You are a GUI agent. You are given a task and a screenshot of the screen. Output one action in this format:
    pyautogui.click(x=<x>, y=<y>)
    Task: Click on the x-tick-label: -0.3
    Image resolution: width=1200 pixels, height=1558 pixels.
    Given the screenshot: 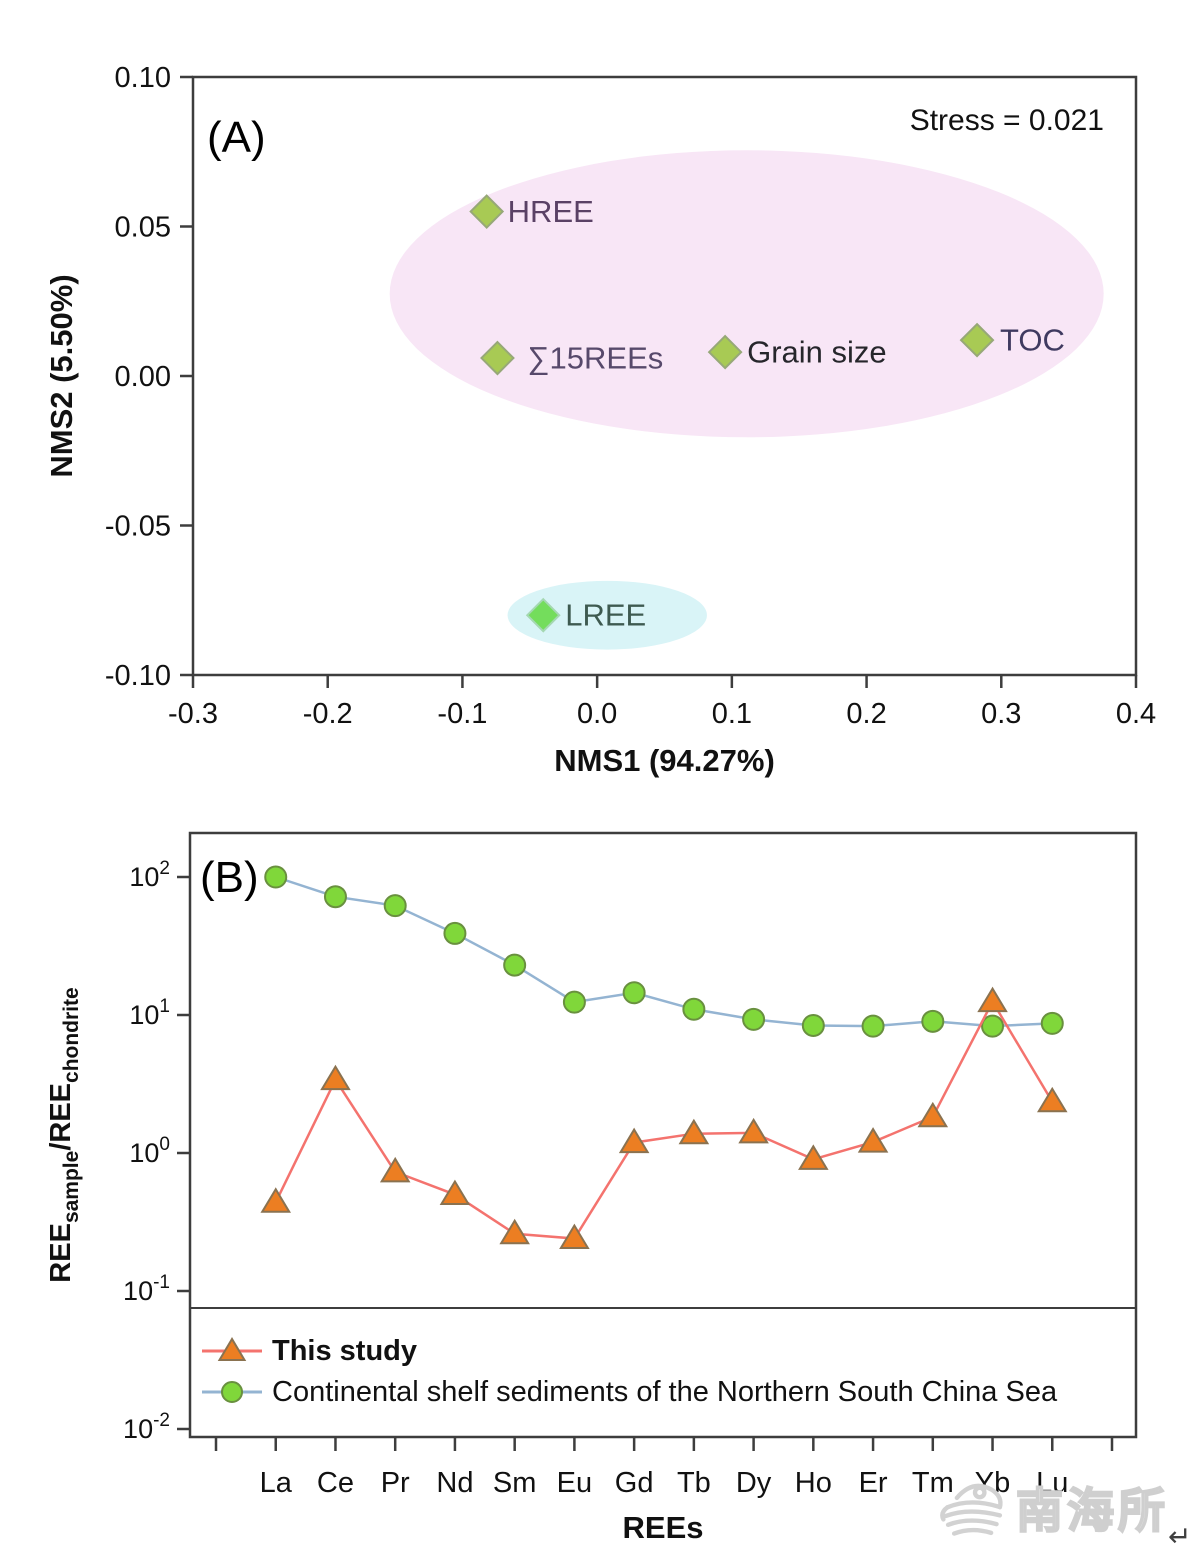 What is the action you would take?
    pyautogui.click(x=193, y=714)
    